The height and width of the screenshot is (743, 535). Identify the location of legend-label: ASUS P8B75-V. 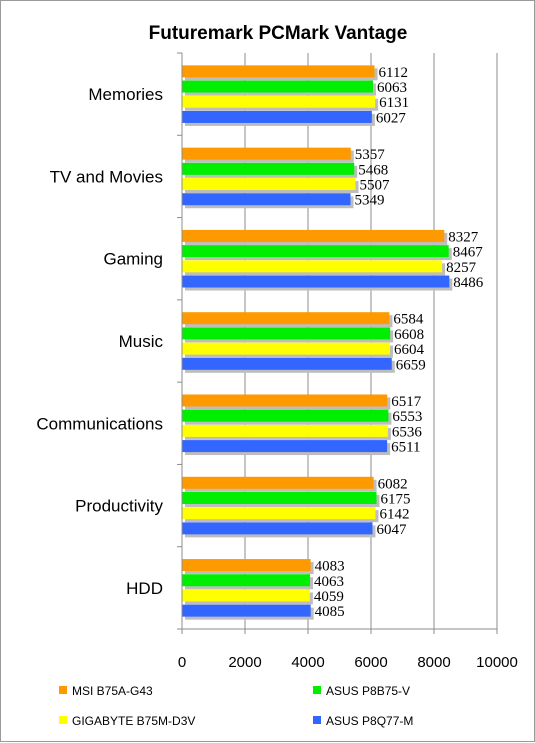
(368, 691).